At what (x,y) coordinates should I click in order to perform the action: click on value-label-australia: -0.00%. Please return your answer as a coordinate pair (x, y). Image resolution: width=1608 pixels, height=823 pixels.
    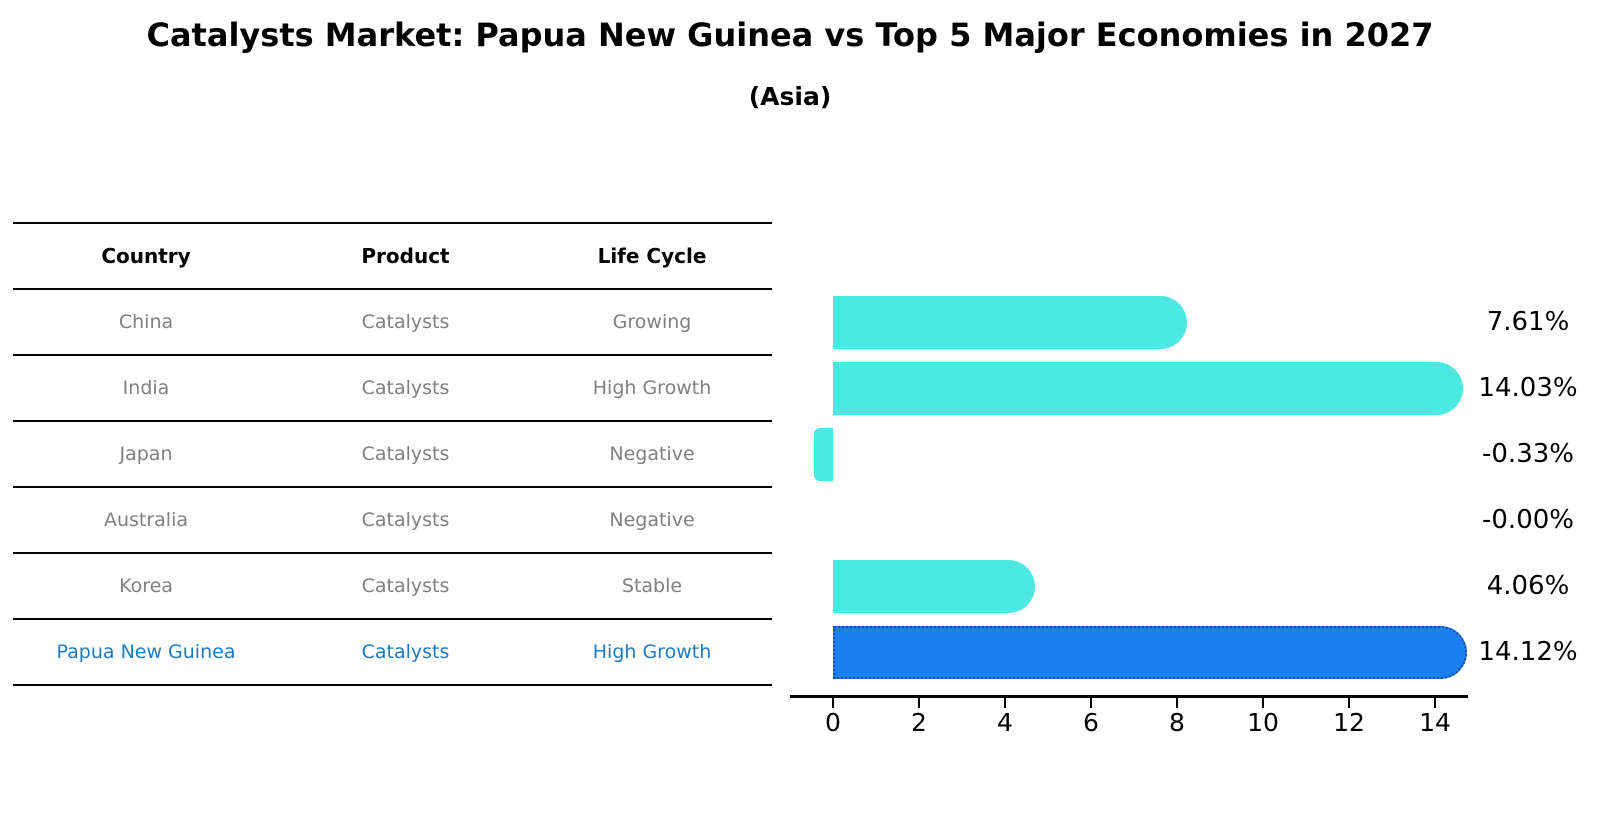
    Looking at the image, I should click on (1528, 520).